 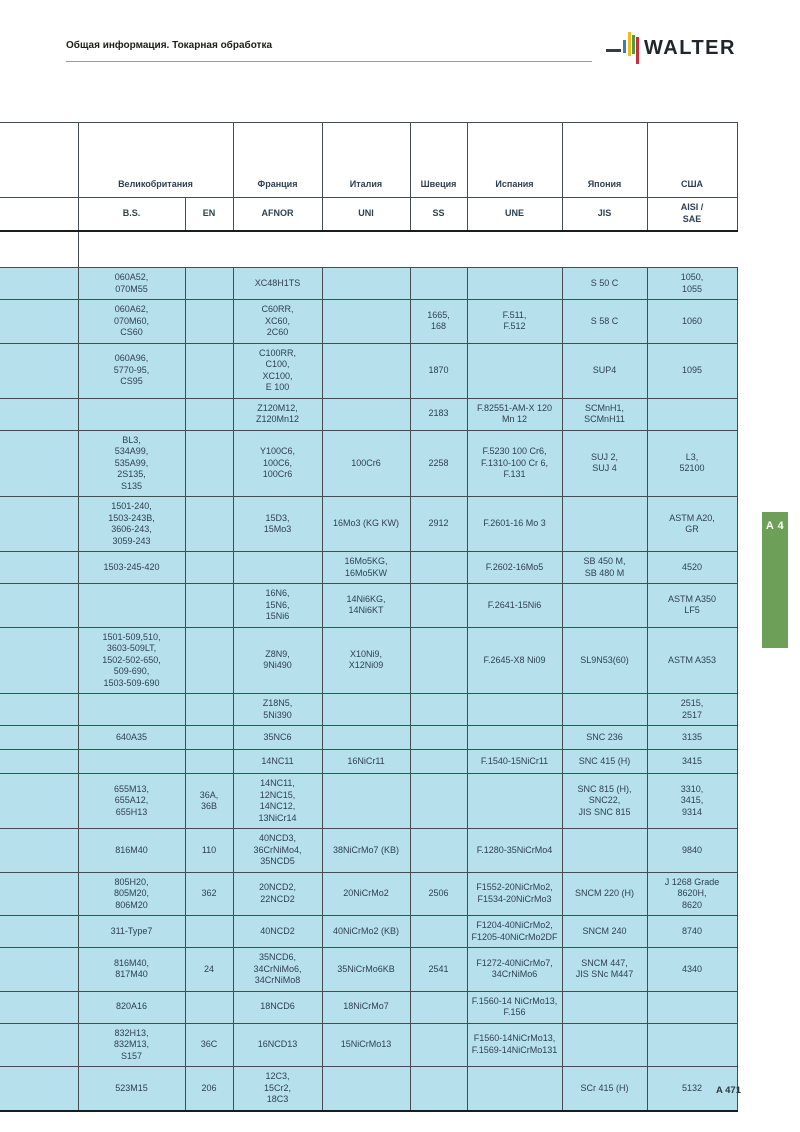 I want to click on table-cell: C100RR, C100, XC100, E 100, so click(x=277, y=370).